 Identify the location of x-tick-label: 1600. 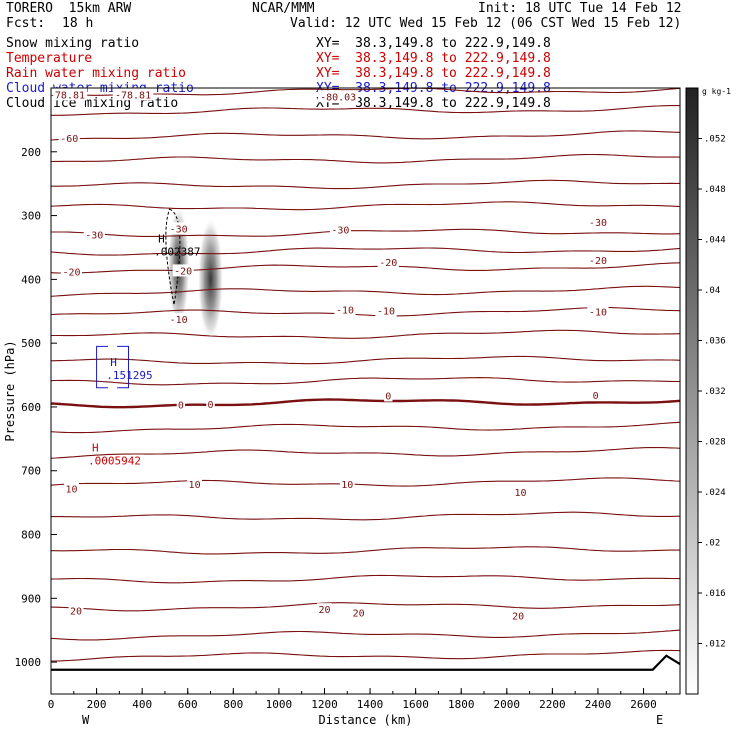
(415, 704).